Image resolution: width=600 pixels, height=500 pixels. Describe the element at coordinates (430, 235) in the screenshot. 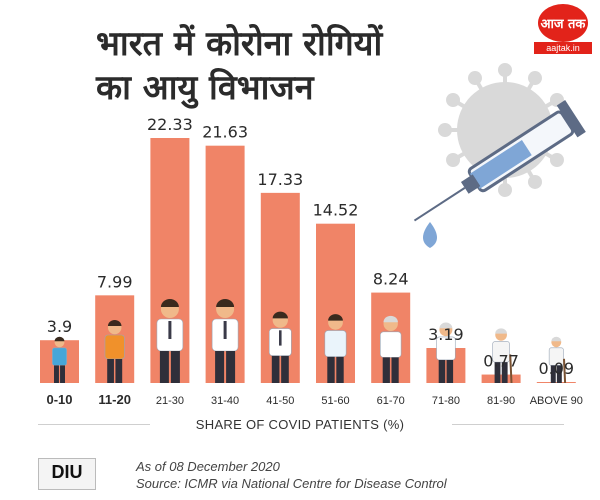

I see `droplet-icon` at that location.